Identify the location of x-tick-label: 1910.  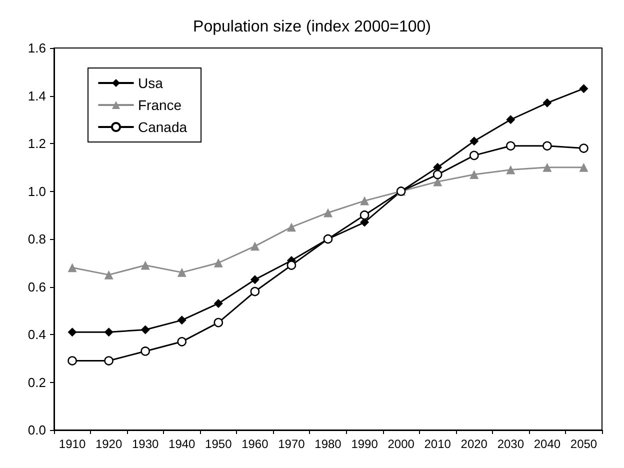
(72, 444).